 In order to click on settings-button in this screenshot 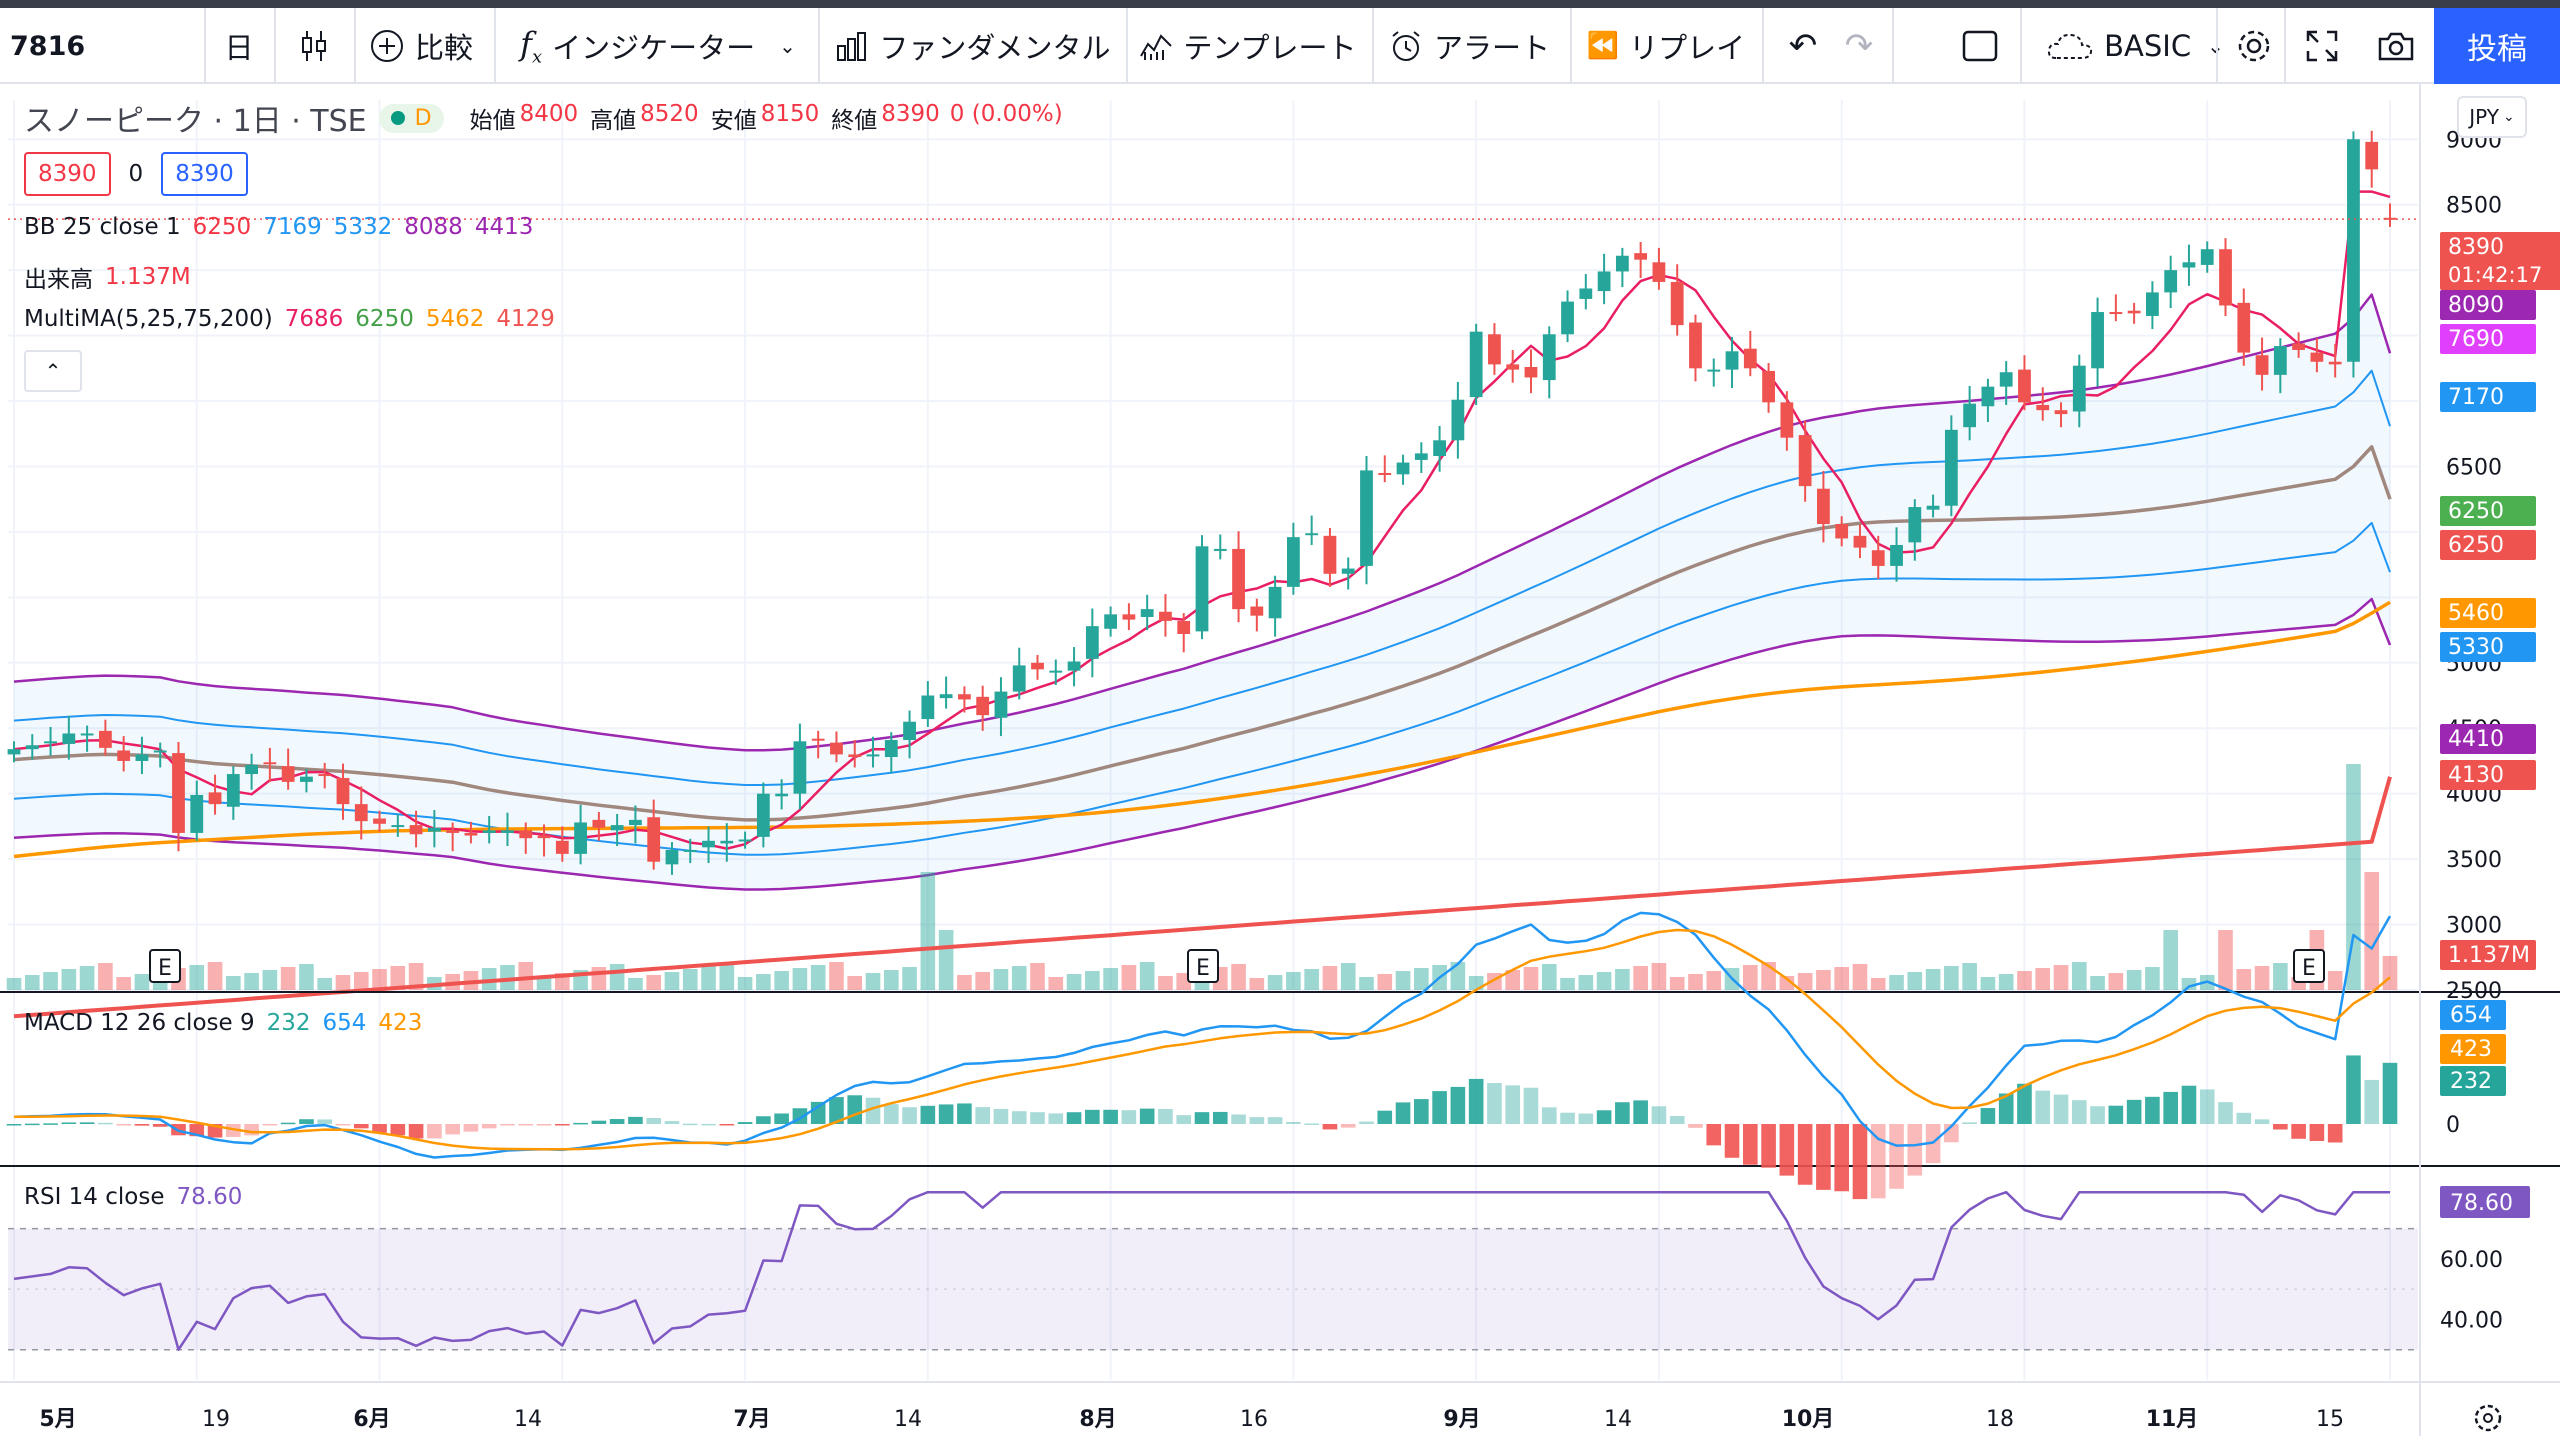, I will do `click(2254, 46)`.